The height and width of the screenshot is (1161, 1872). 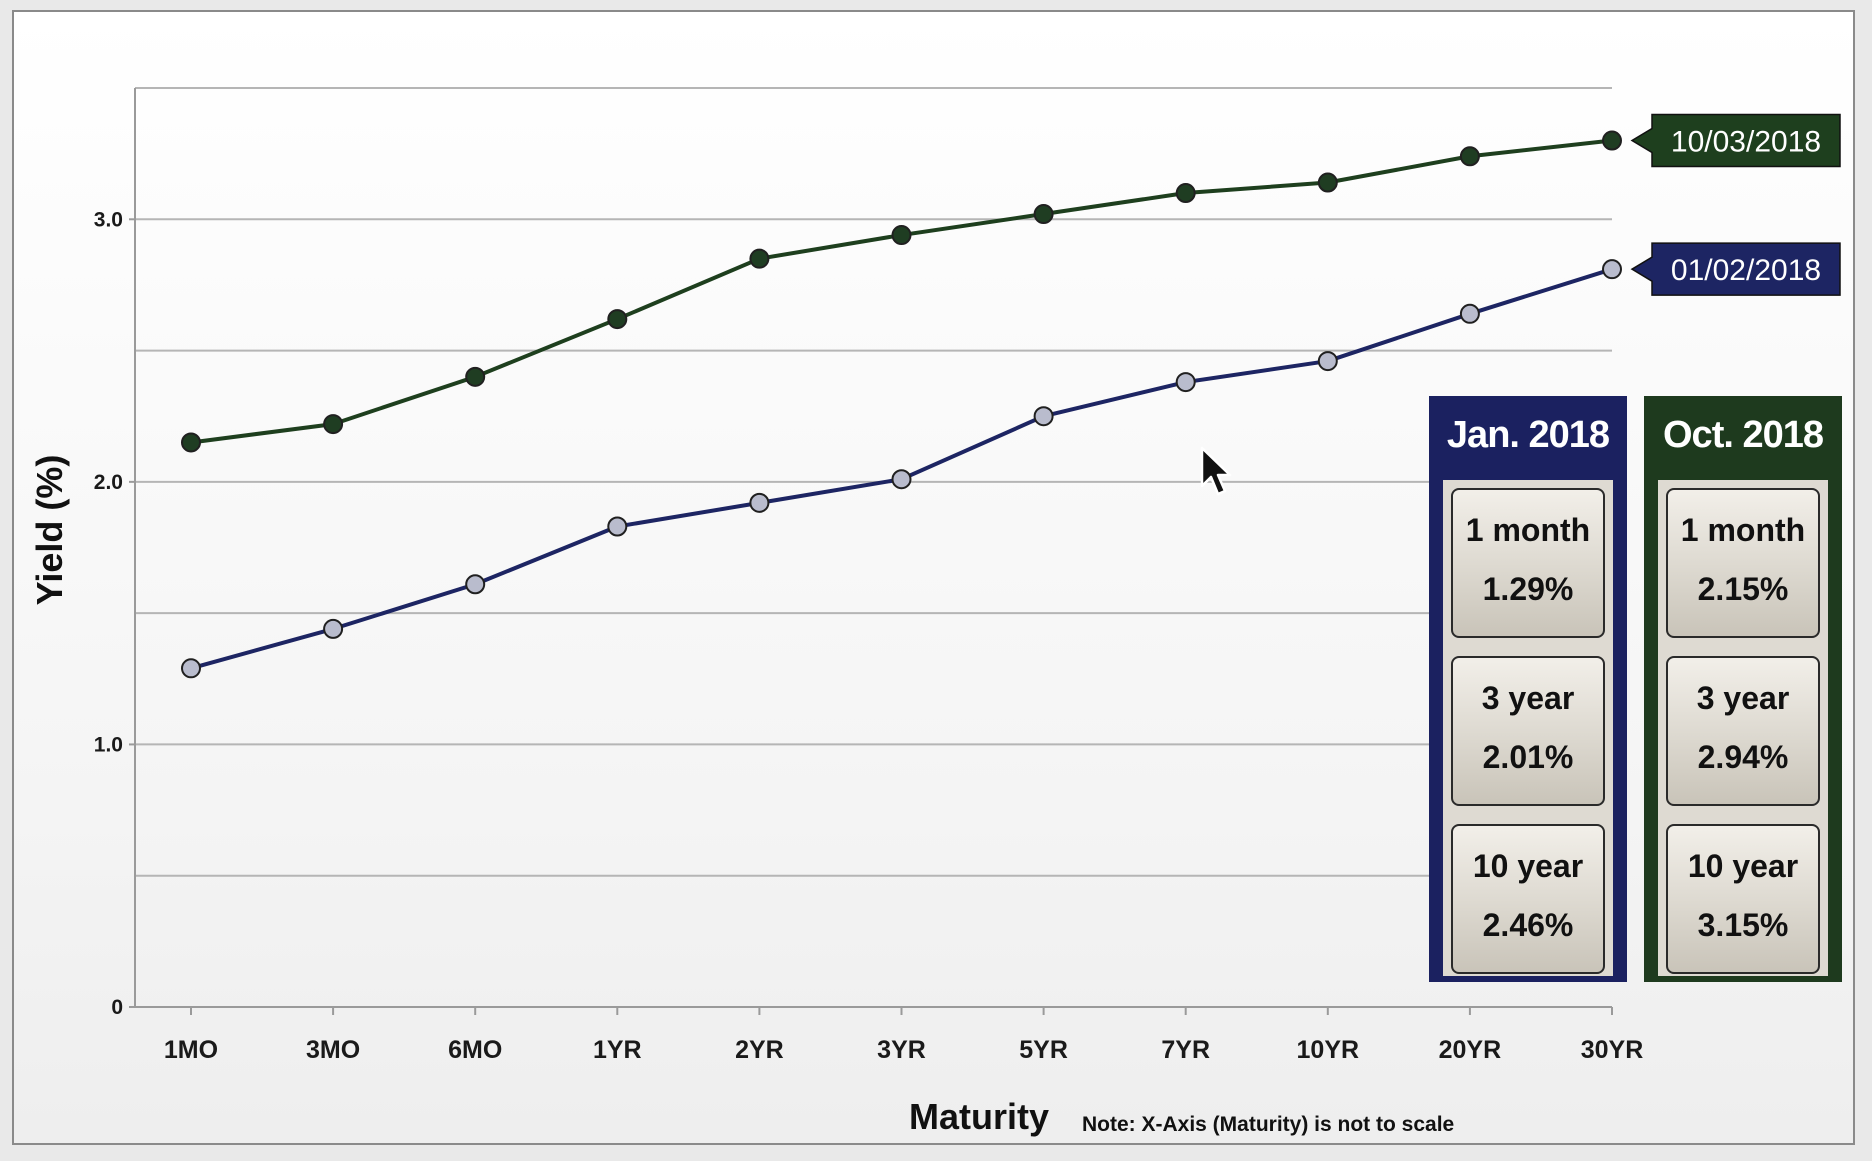 I want to click on x-tick-label: 10YR, so click(x=1328, y=1050).